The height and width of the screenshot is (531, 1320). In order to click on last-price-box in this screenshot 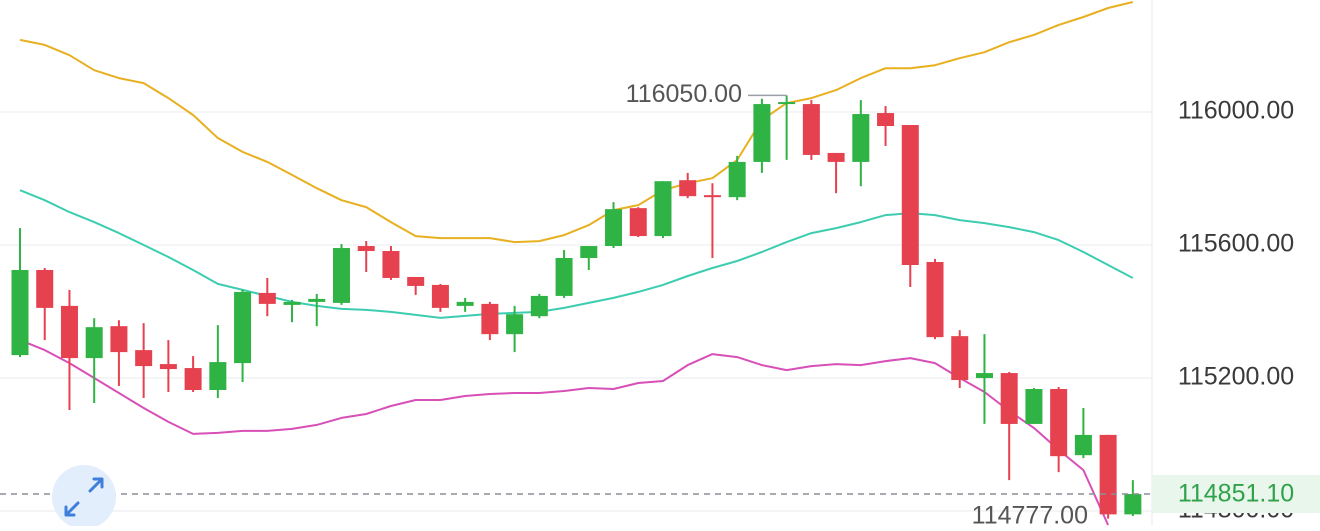, I will do `click(1236, 494)`.